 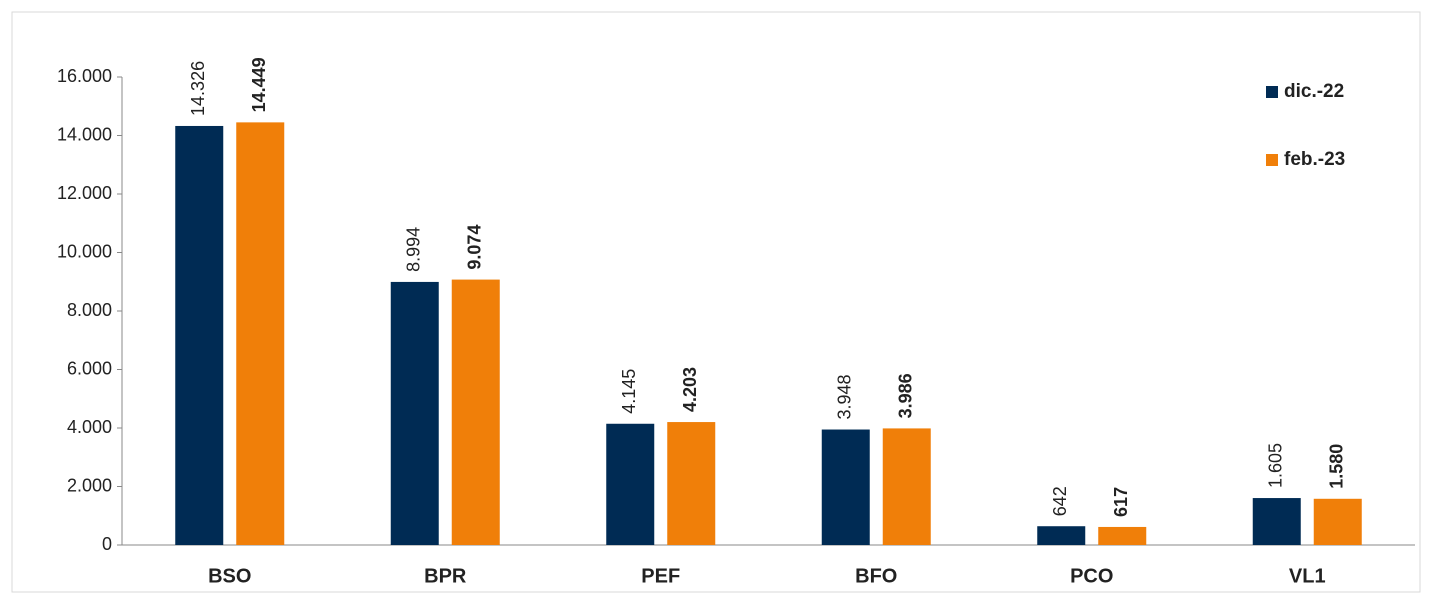 I want to click on value-label: 14.449, so click(x=259, y=84).